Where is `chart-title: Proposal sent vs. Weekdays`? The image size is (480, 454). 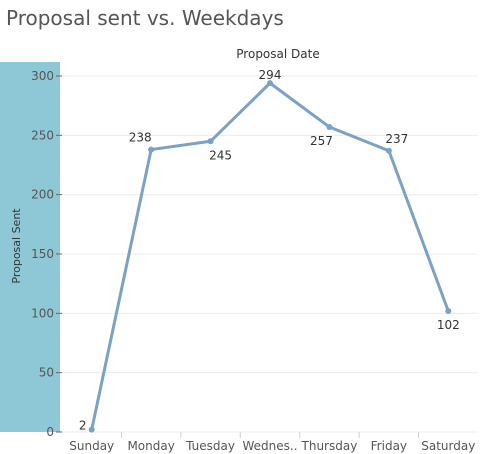
chart-title: Proposal sent vs. Weekdays is located at coordinates (145, 18).